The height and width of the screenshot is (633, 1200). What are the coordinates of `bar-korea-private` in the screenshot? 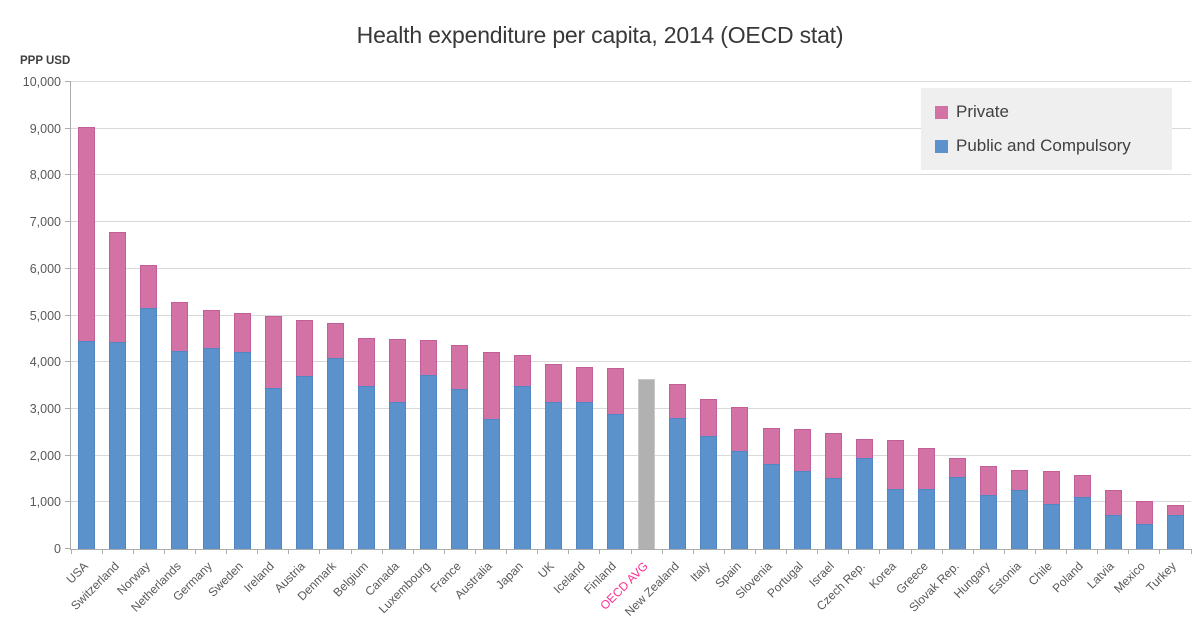 It's located at (895, 464).